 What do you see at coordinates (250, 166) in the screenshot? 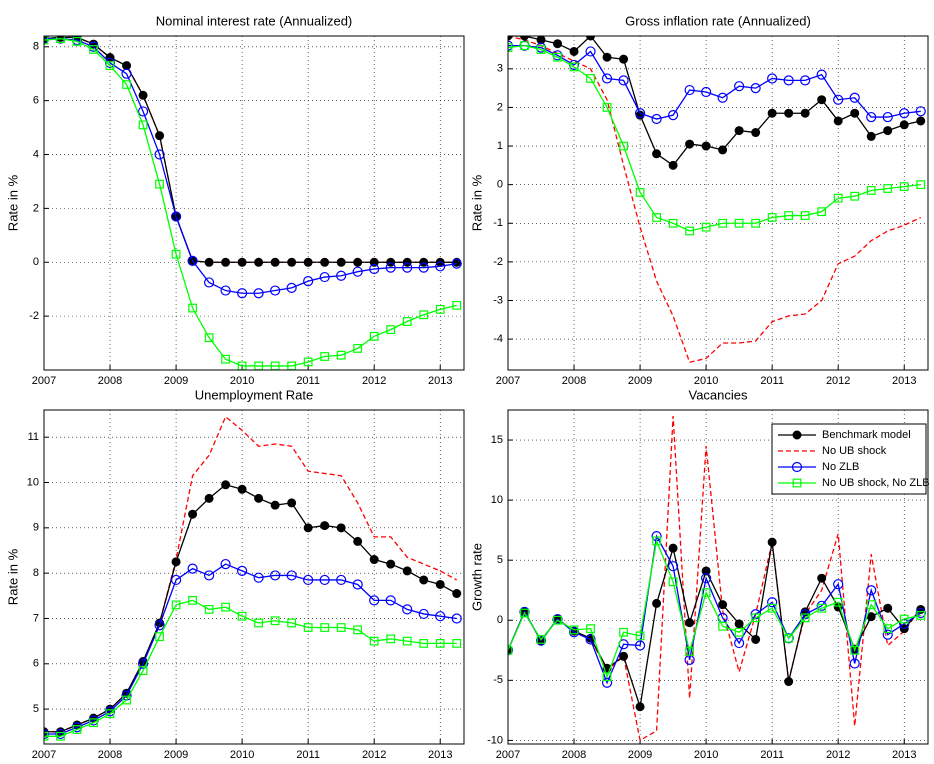
I see `series-line` at bounding box center [250, 166].